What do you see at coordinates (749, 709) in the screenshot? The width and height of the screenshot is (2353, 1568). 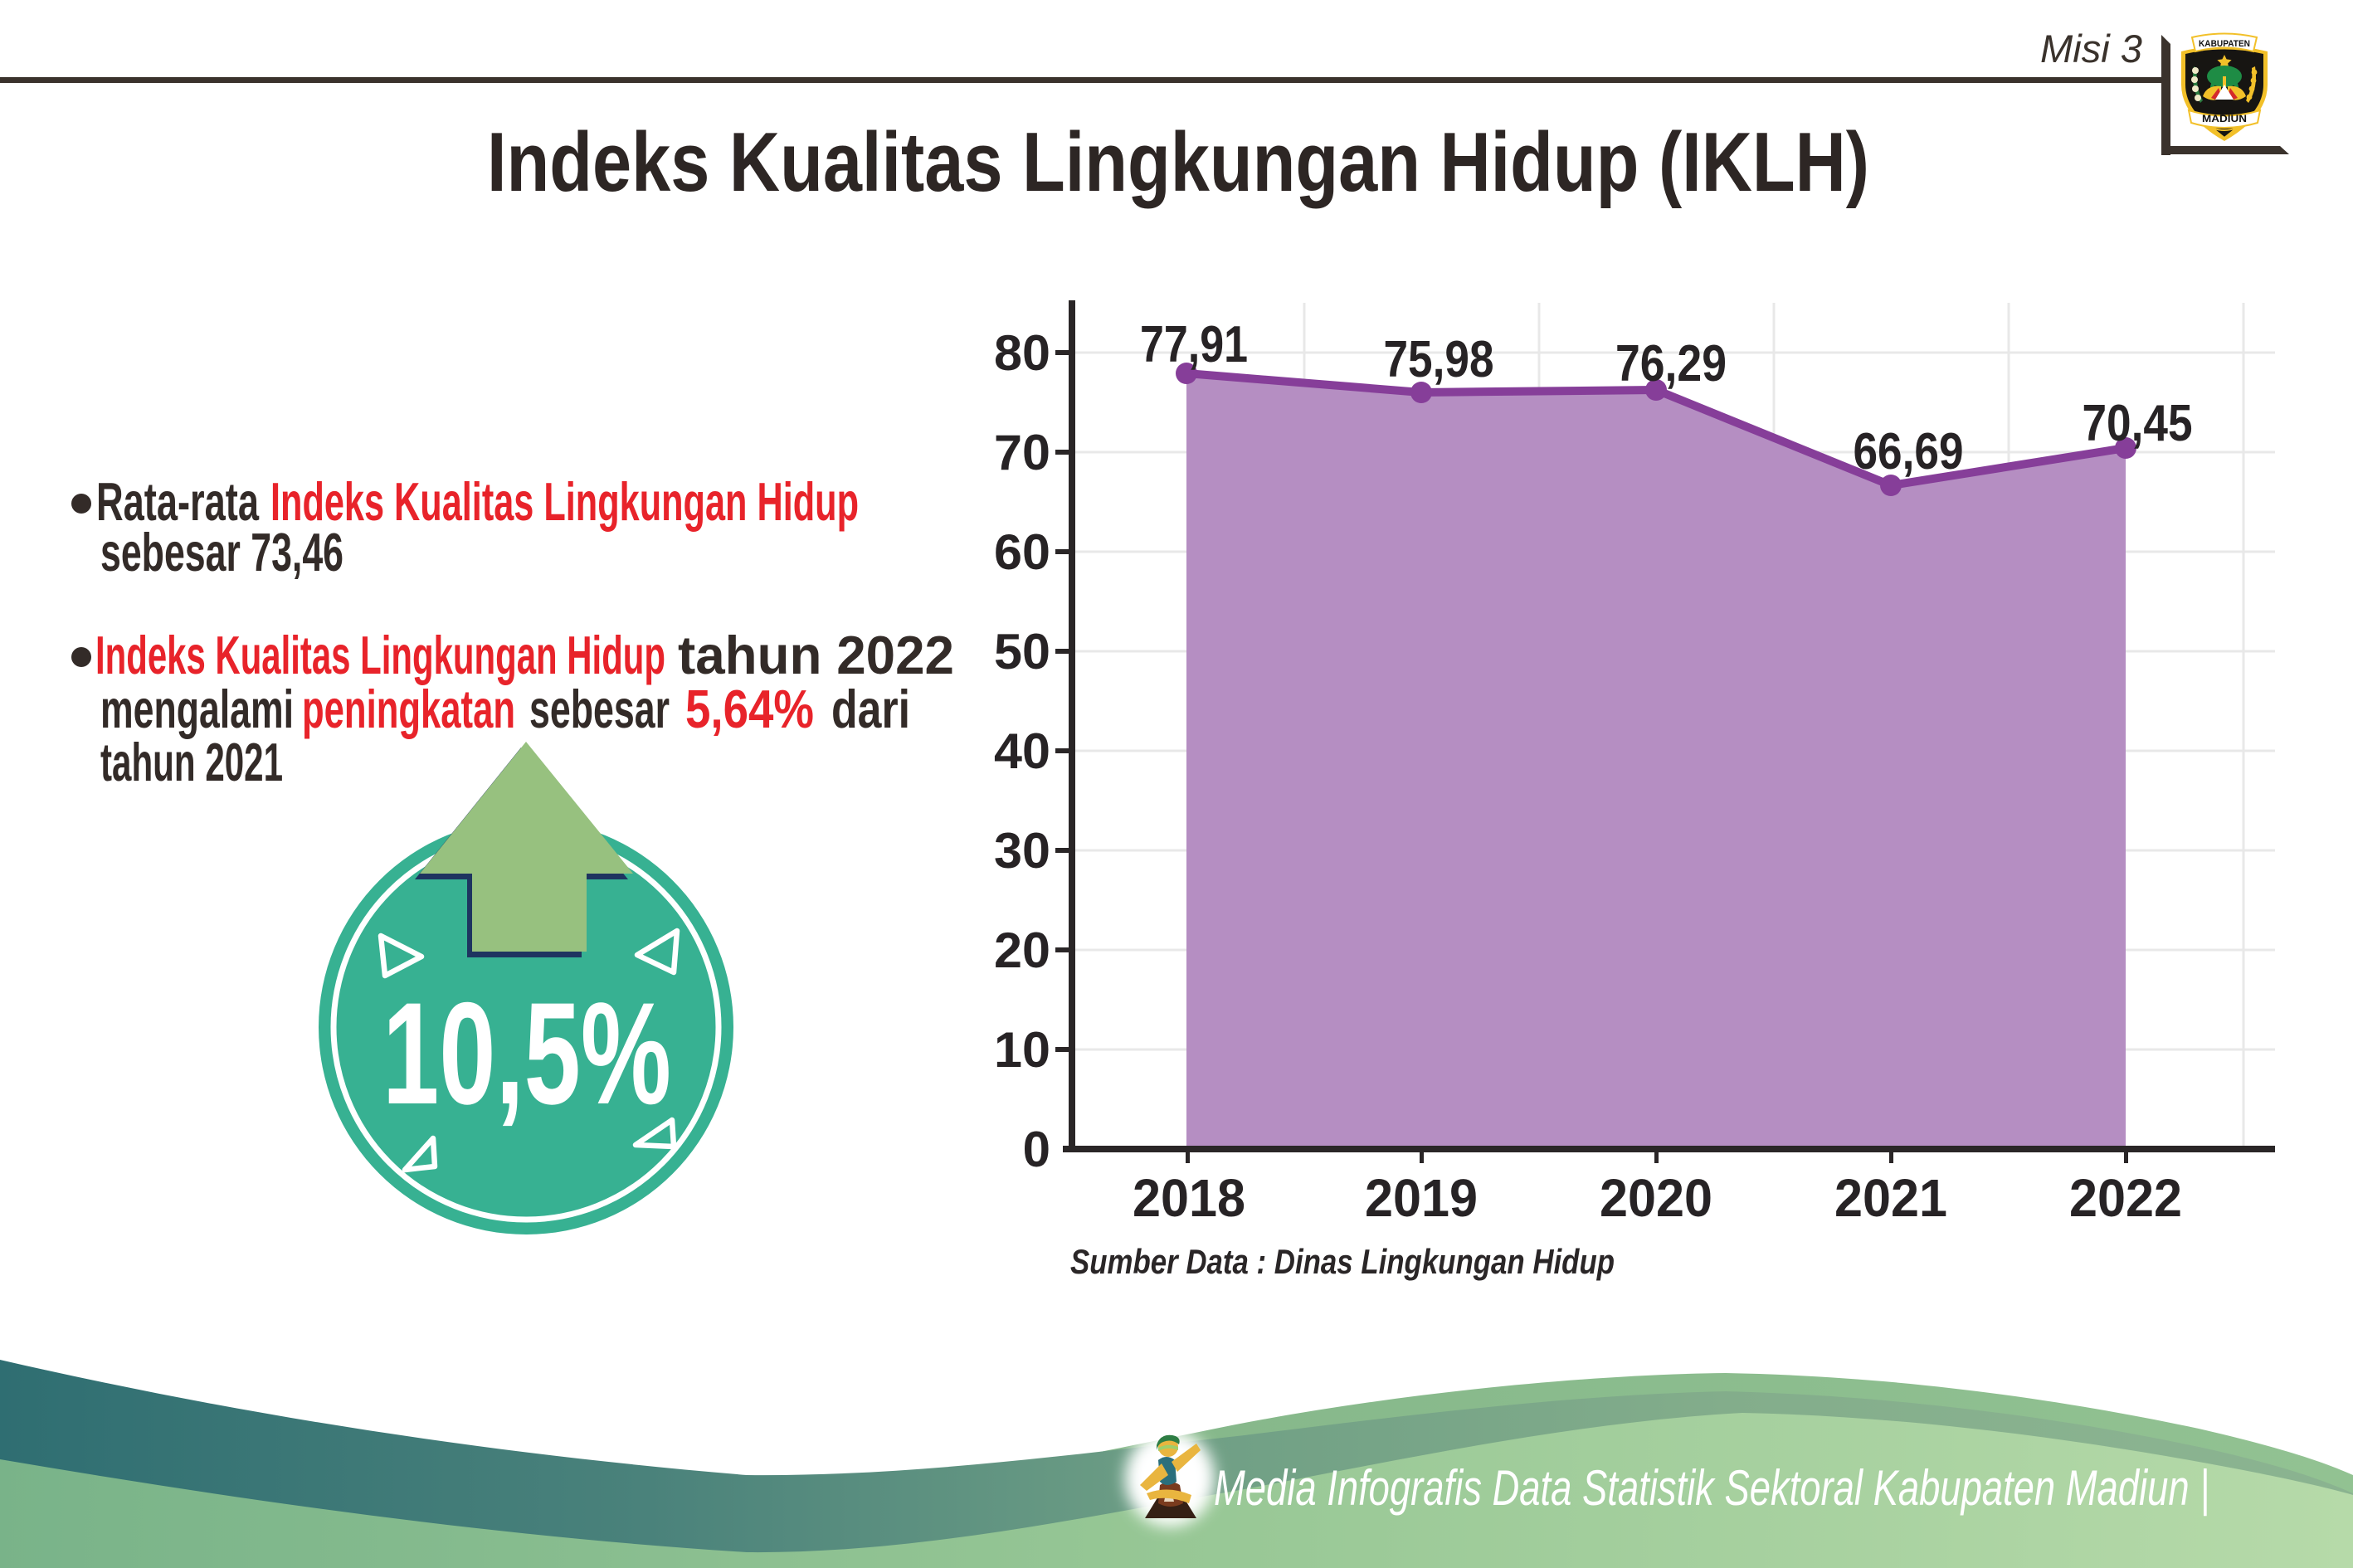 I see `svg-text: 5,64%` at bounding box center [749, 709].